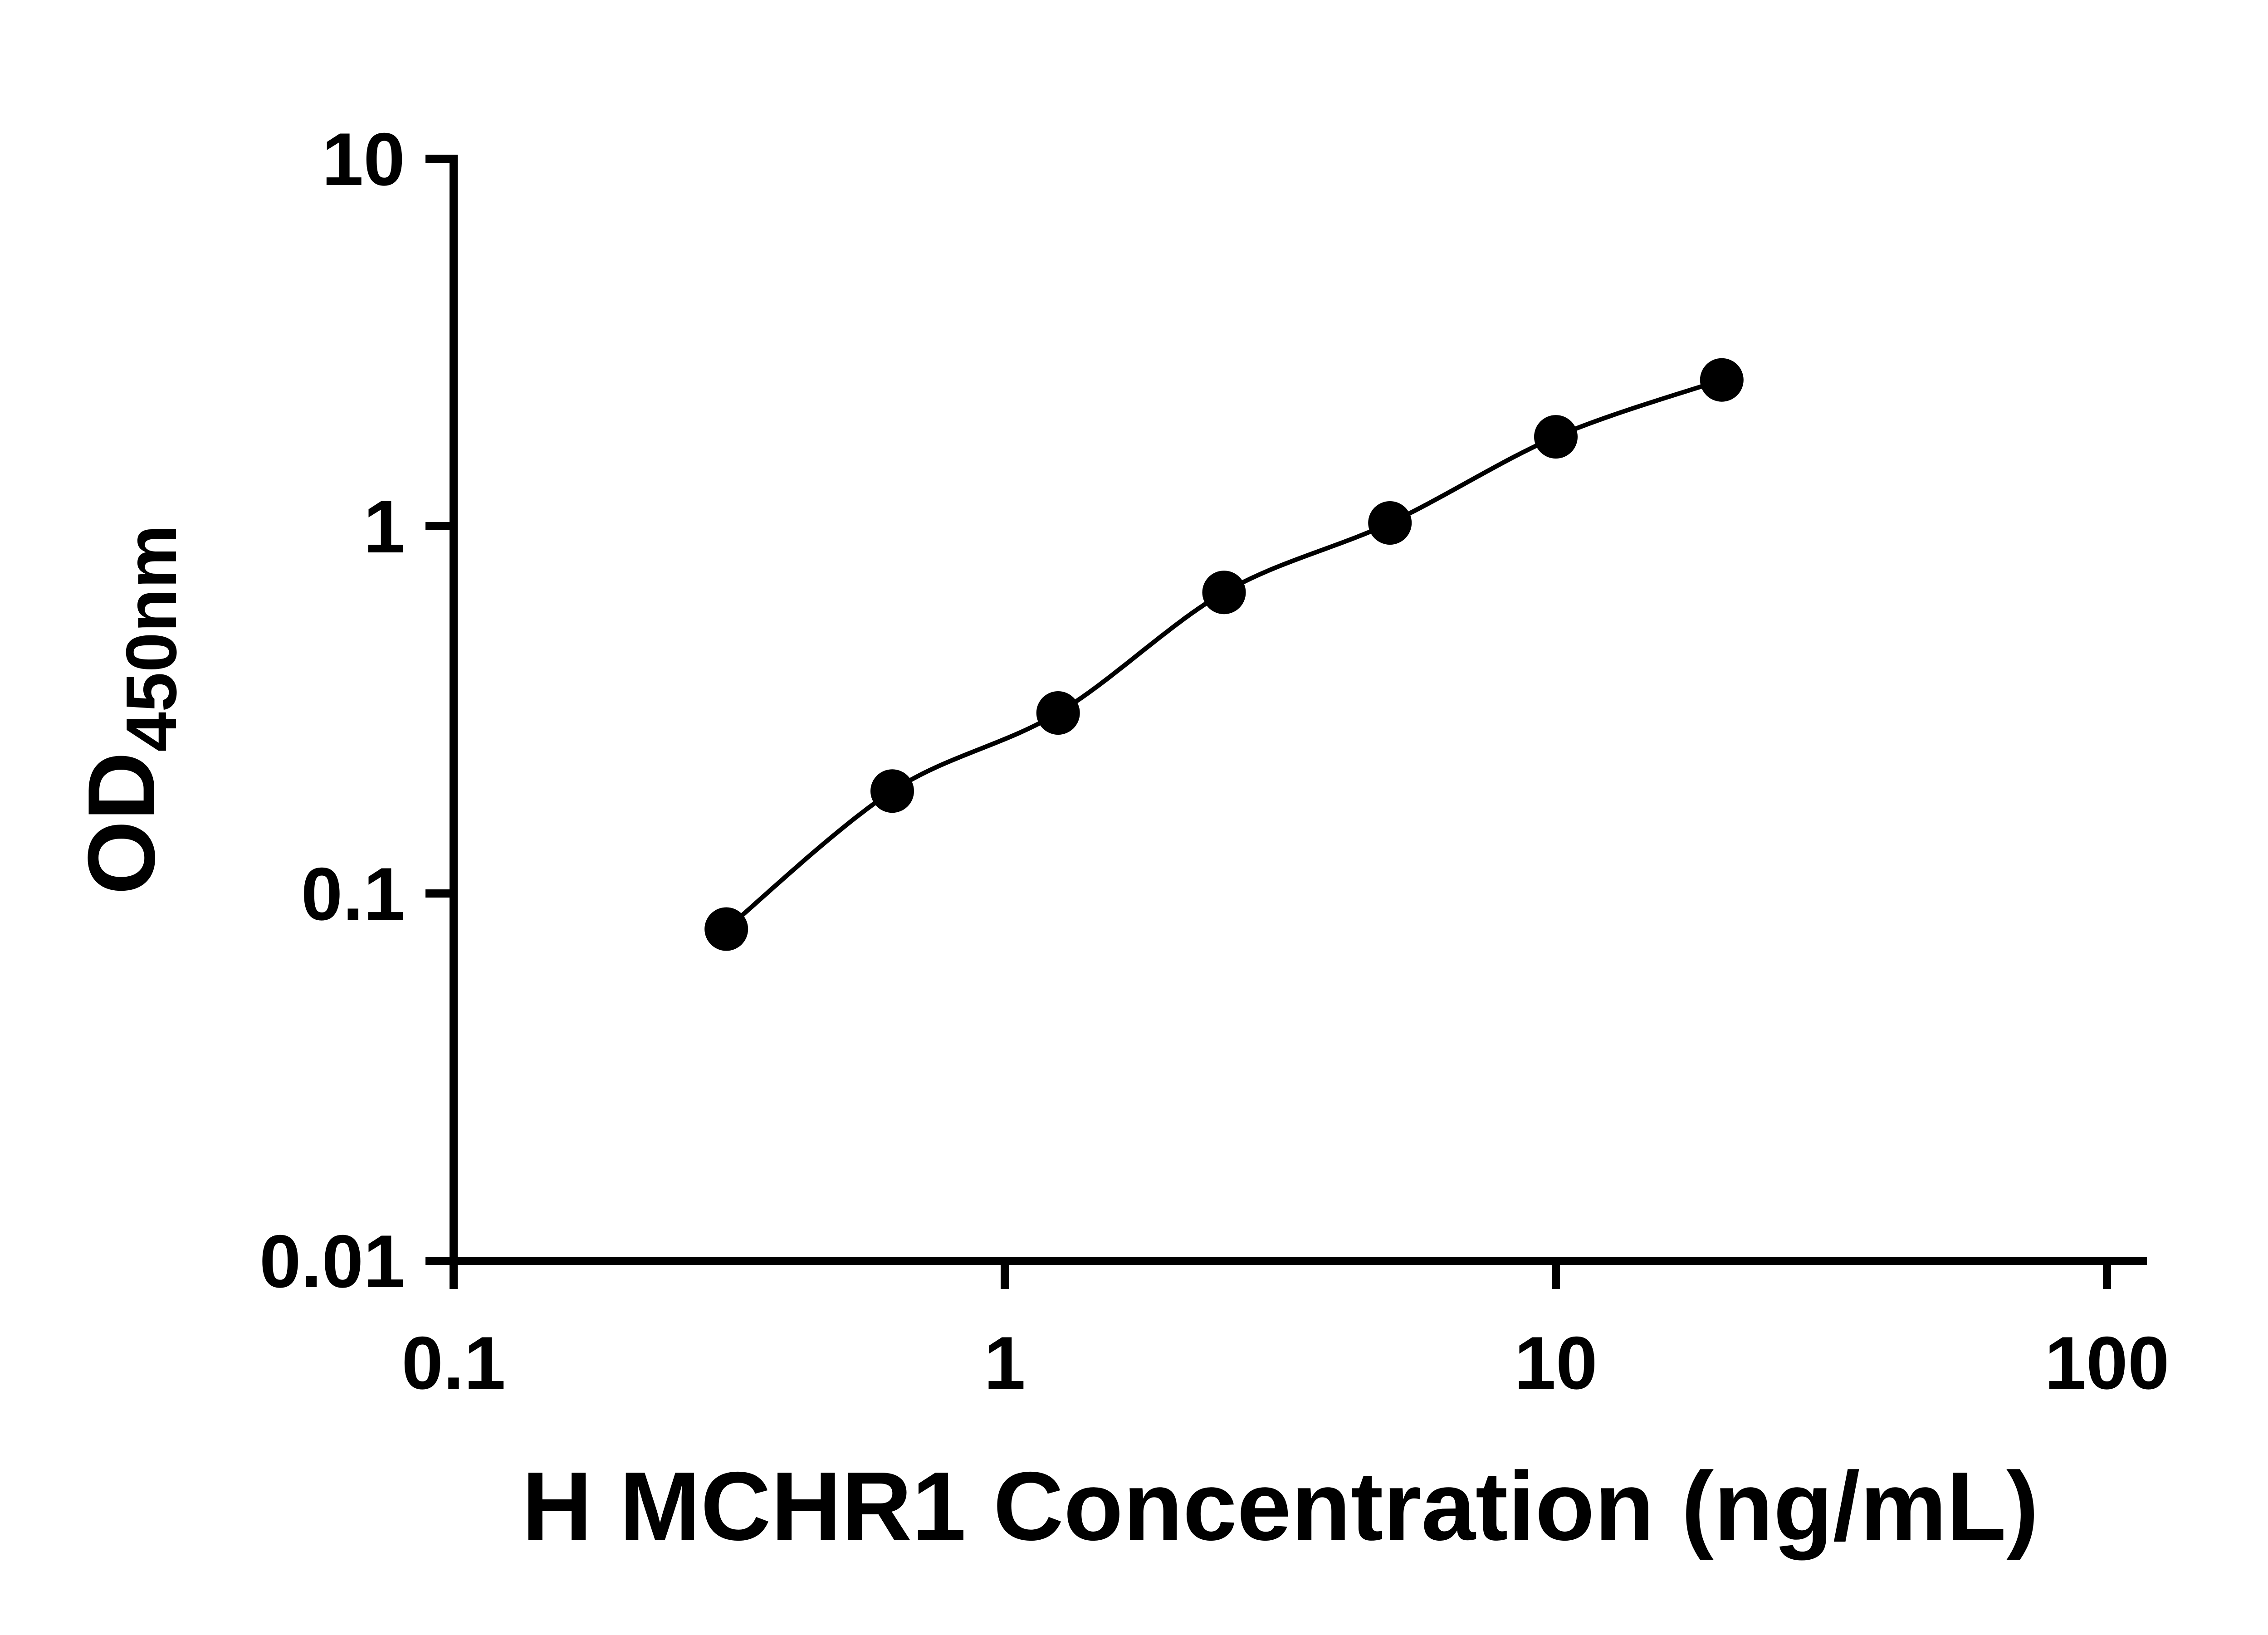 Image resolution: width=2268 pixels, height=1635 pixels. What do you see at coordinates (151, 638) in the screenshot?
I see `y-axis-title-subscript: 450nm` at bounding box center [151, 638].